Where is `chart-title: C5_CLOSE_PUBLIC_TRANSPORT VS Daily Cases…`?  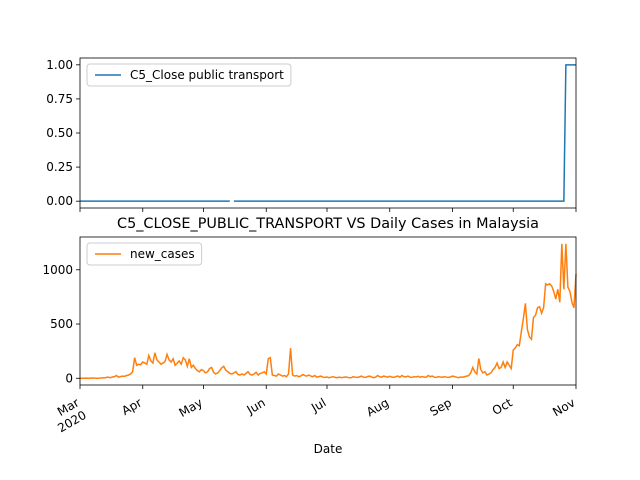
chart-title: C5_CLOSE_PUBLIC_TRANSPORT VS Daily Cases… is located at coordinates (328, 224).